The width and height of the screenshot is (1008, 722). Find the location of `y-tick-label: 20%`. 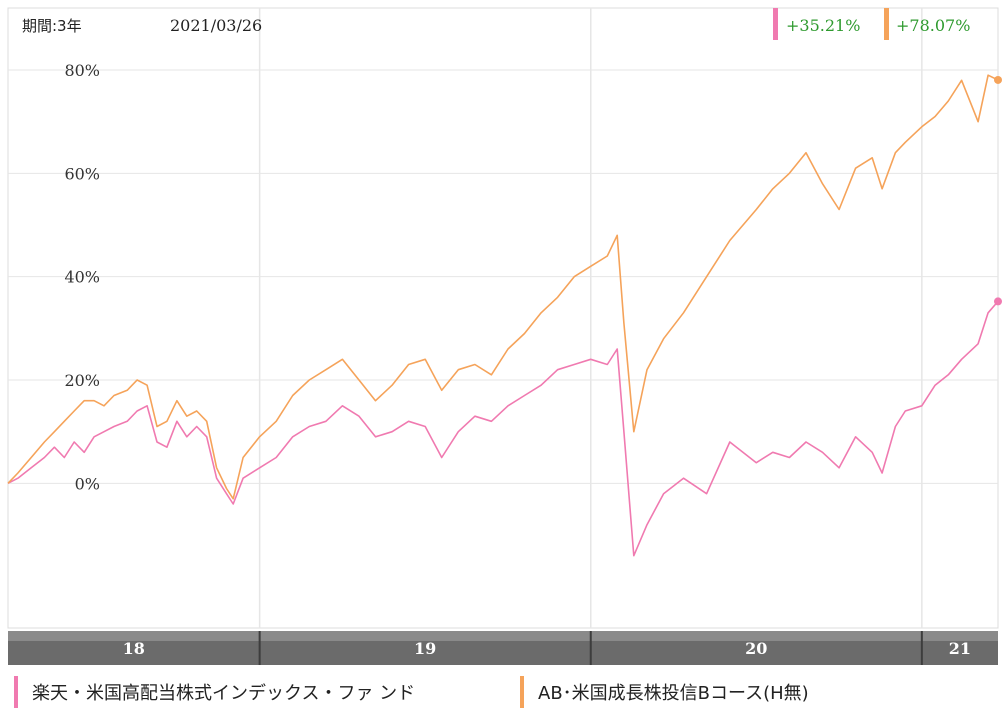

y-tick-label: 20% is located at coordinates (82, 380).